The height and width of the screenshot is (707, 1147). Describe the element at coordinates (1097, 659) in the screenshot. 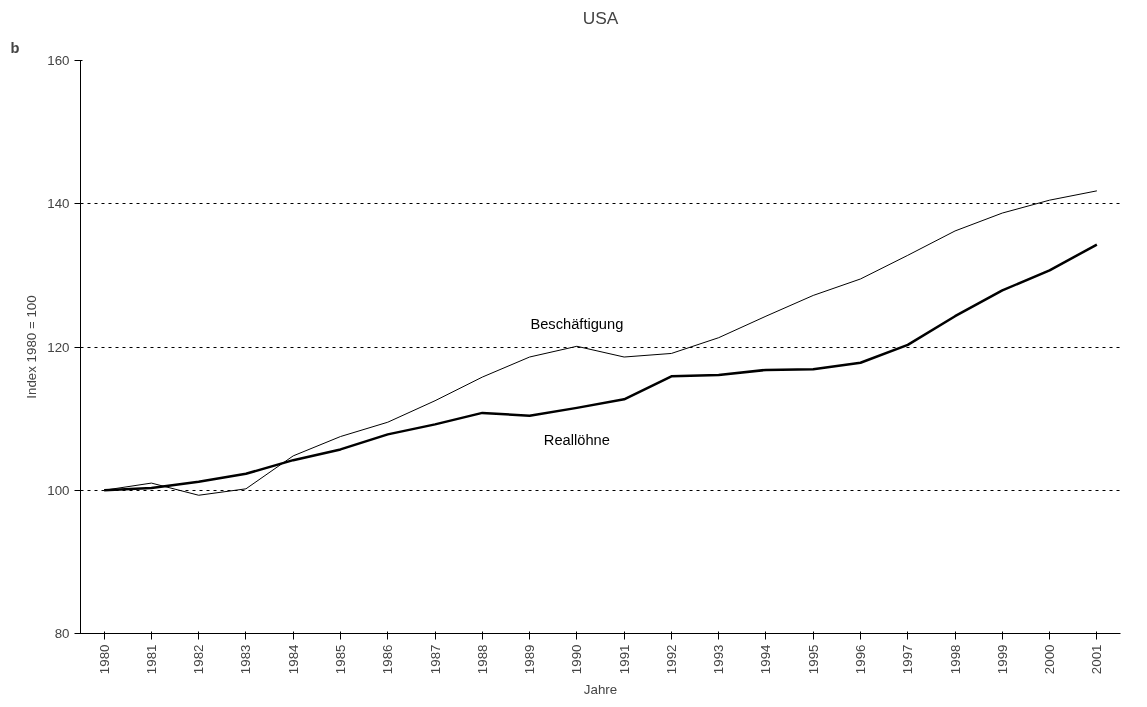

I see `x-tick-label: 2001` at that location.